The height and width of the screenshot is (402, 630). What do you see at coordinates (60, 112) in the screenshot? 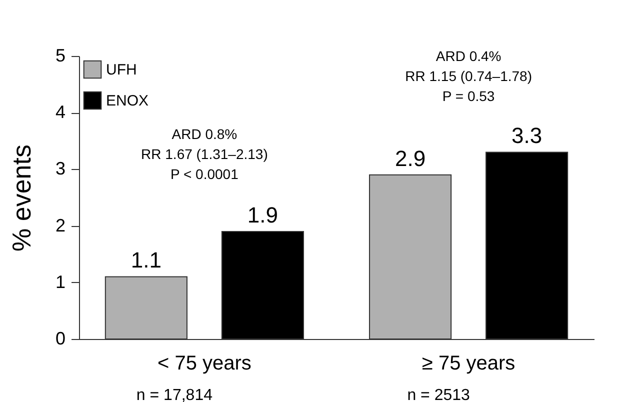
I see `y-tick-label: 4` at bounding box center [60, 112].